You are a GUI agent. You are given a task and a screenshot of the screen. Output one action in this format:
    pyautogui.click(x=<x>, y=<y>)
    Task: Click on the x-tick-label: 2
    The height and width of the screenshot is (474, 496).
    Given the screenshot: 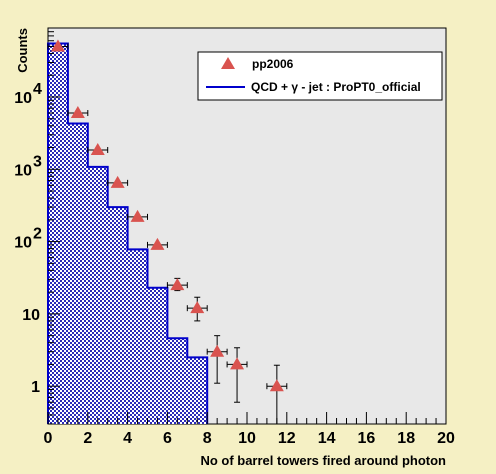 What is the action you would take?
    pyautogui.click(x=87, y=438)
    